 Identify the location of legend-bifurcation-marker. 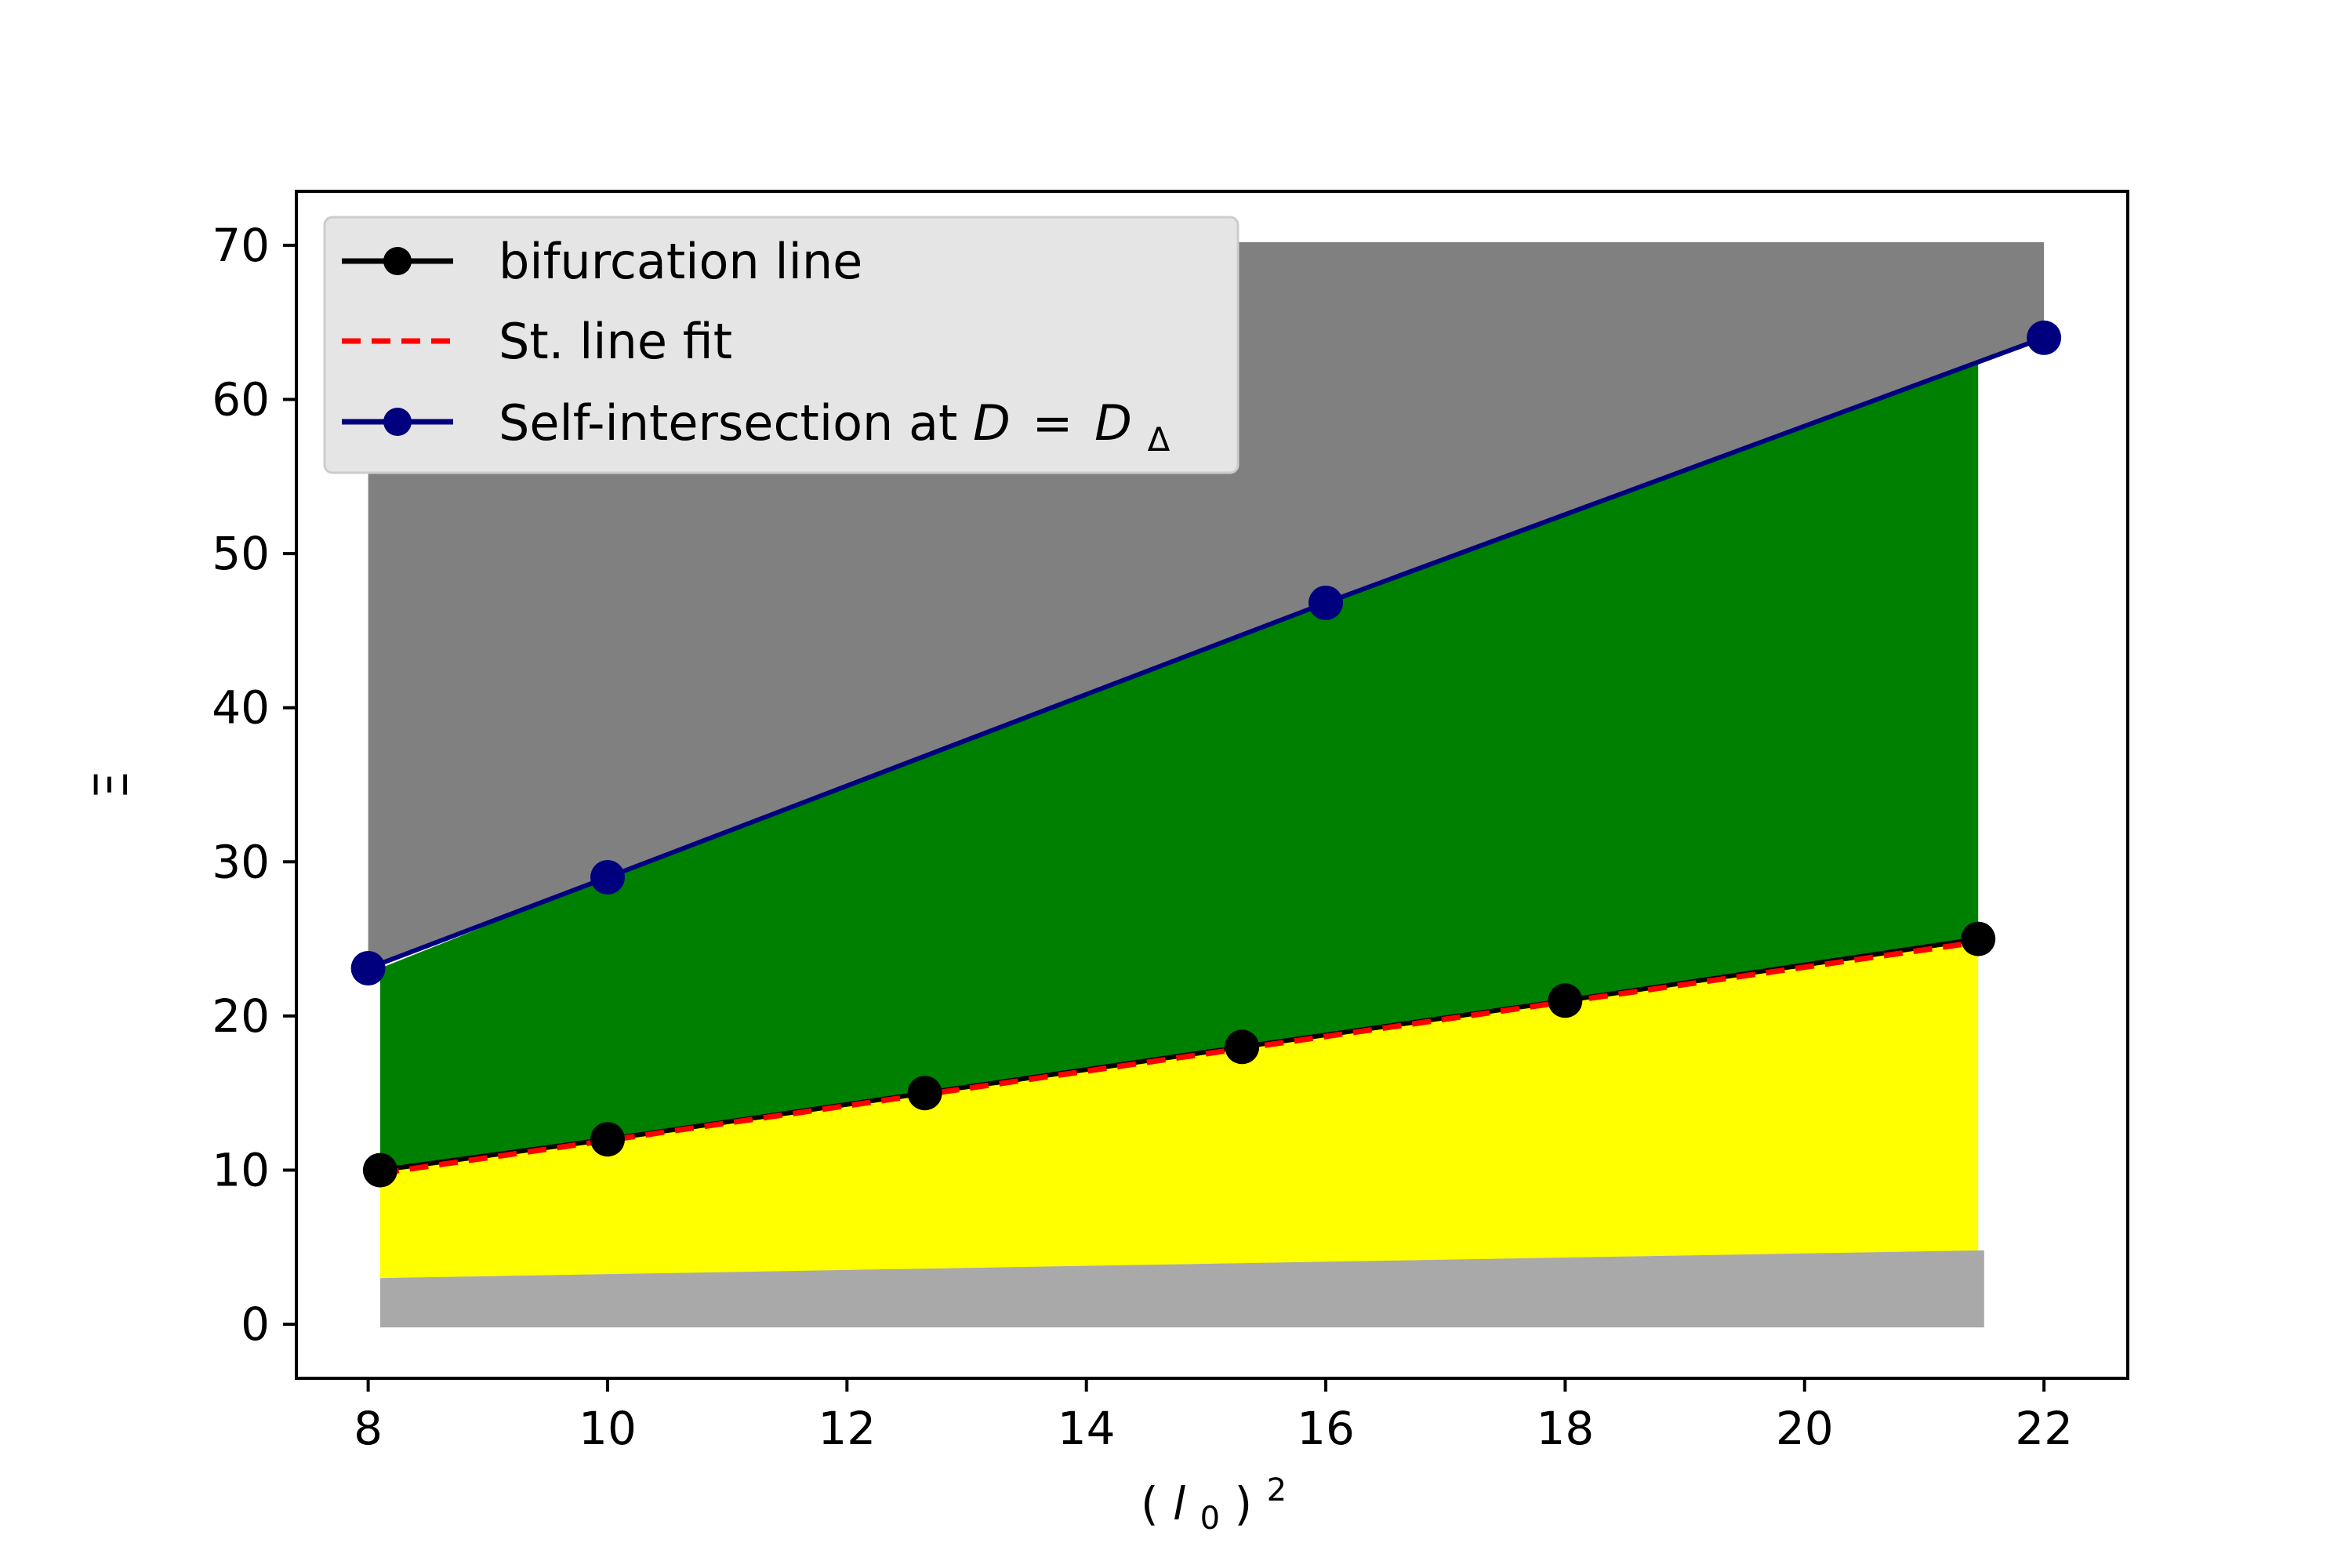
(397, 261).